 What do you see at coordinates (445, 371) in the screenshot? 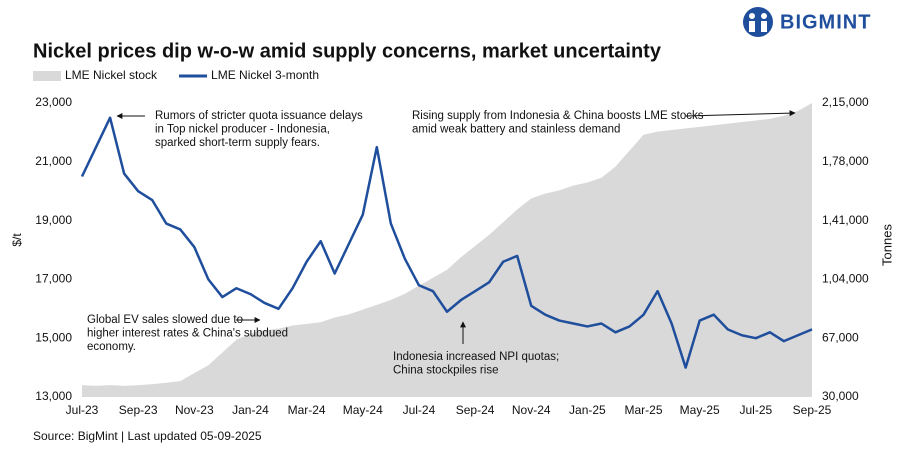
I see `annotation: China stockpiles rise` at bounding box center [445, 371].